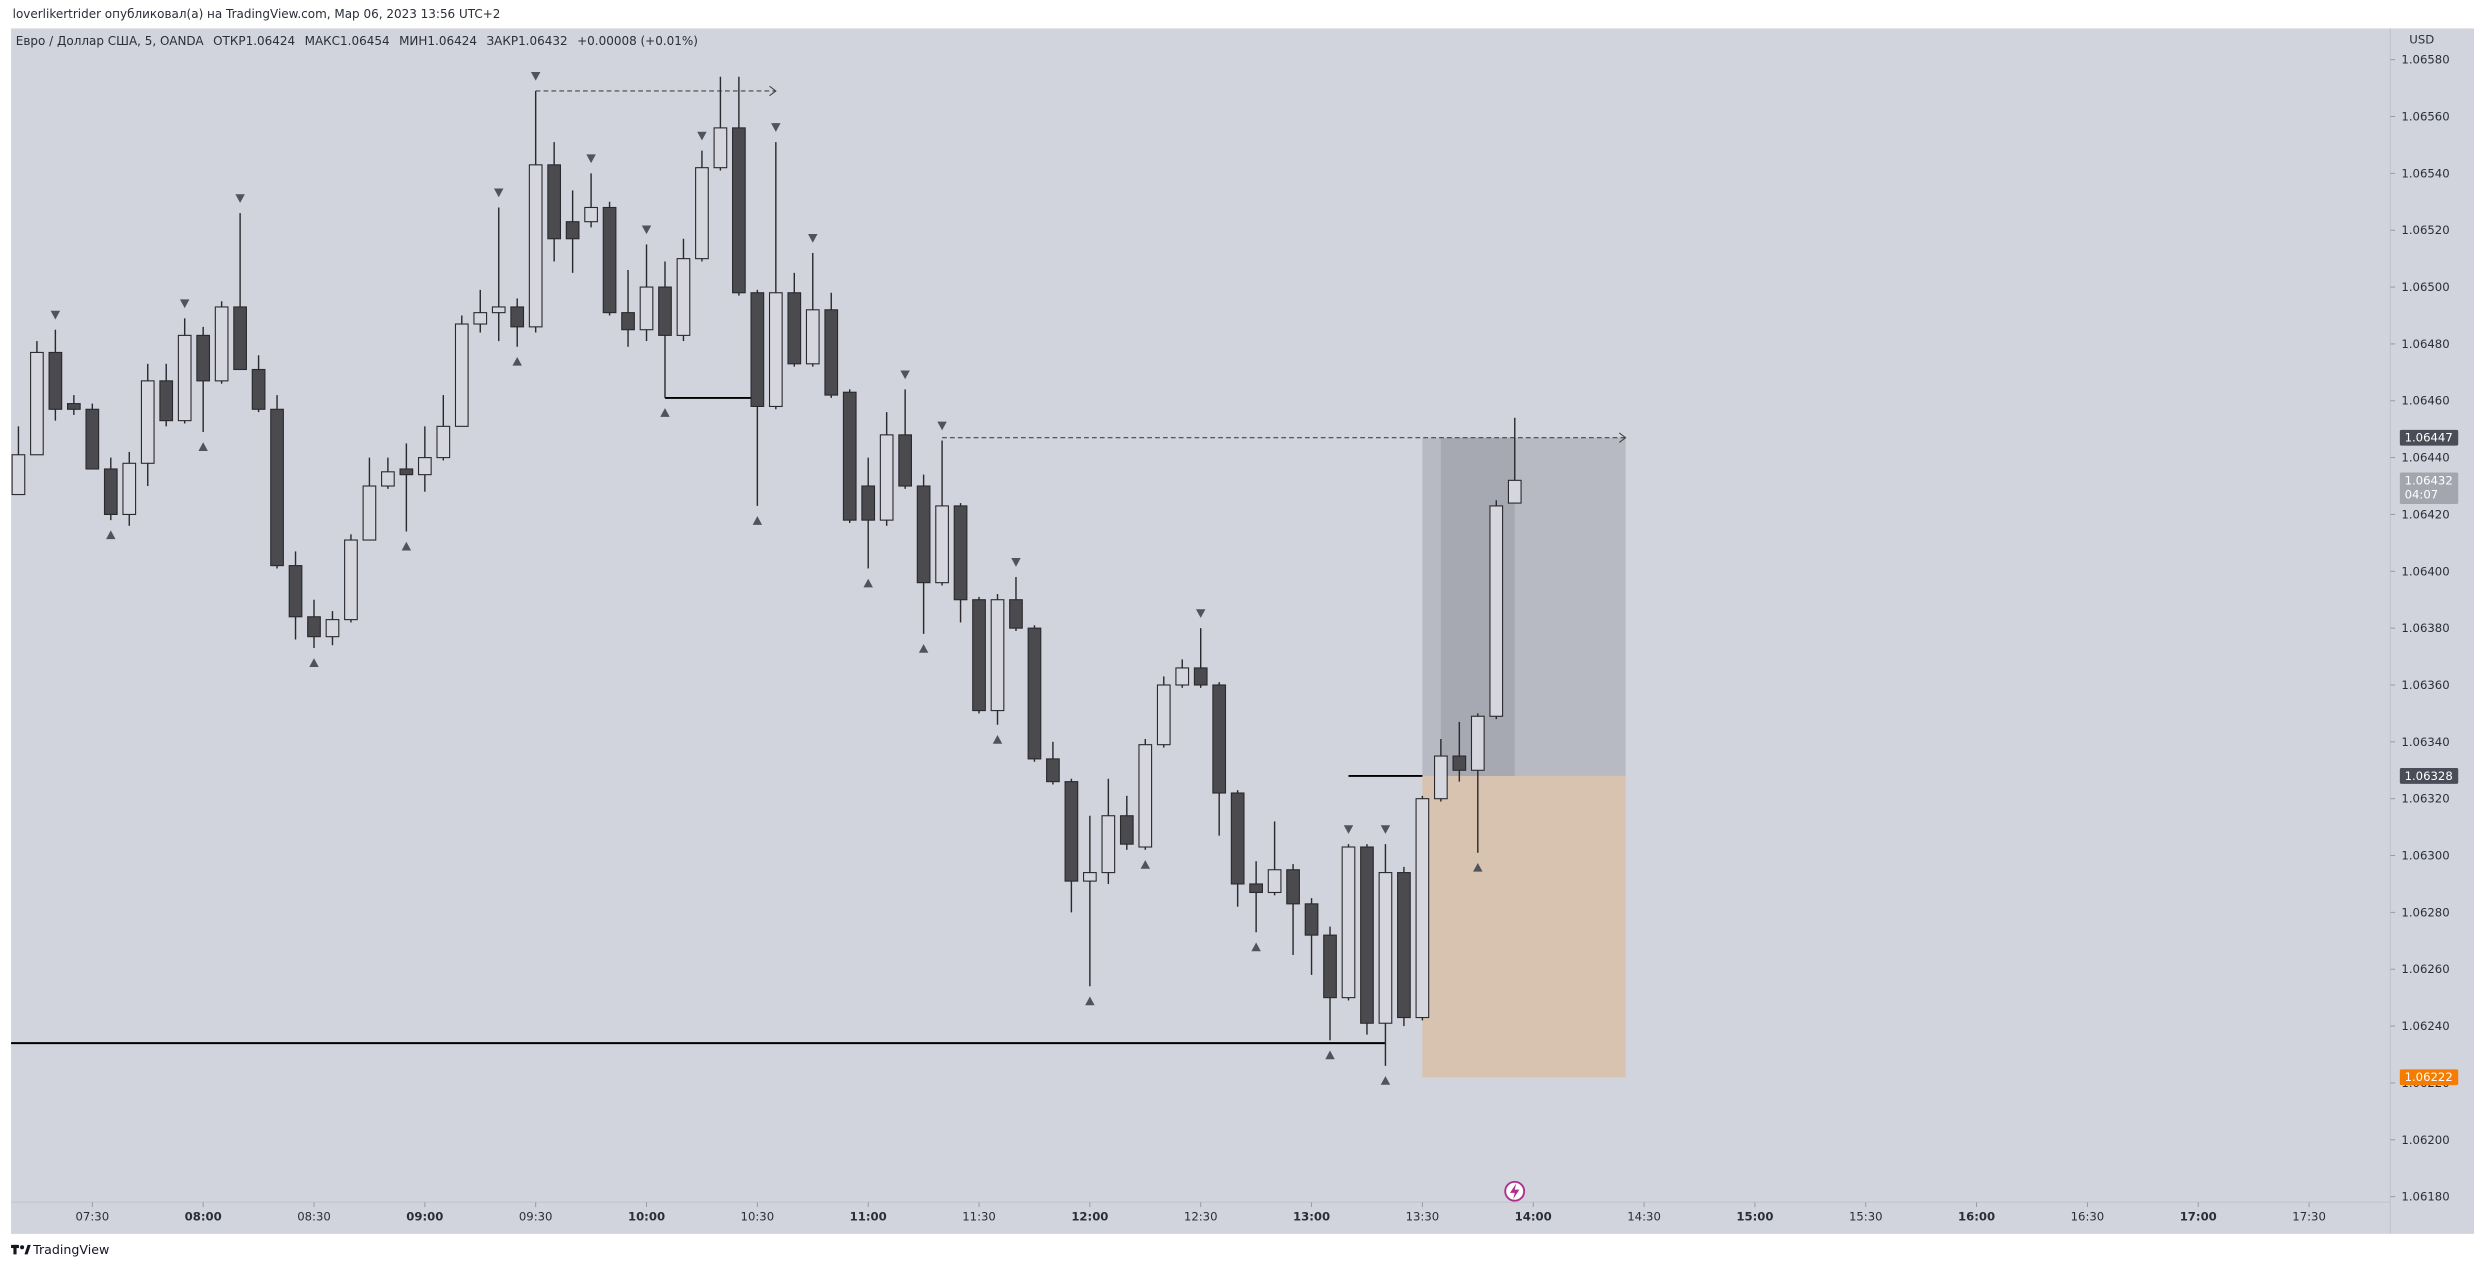 This screenshot has width=2474, height=1267. I want to click on y-tick-label: 1.06280, so click(2425, 912).